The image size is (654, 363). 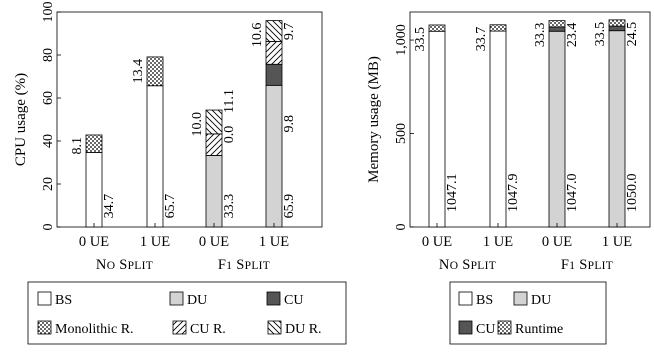 What do you see at coordinates (504, 327) in the screenshot?
I see `legend-swatch-runtime` at bounding box center [504, 327].